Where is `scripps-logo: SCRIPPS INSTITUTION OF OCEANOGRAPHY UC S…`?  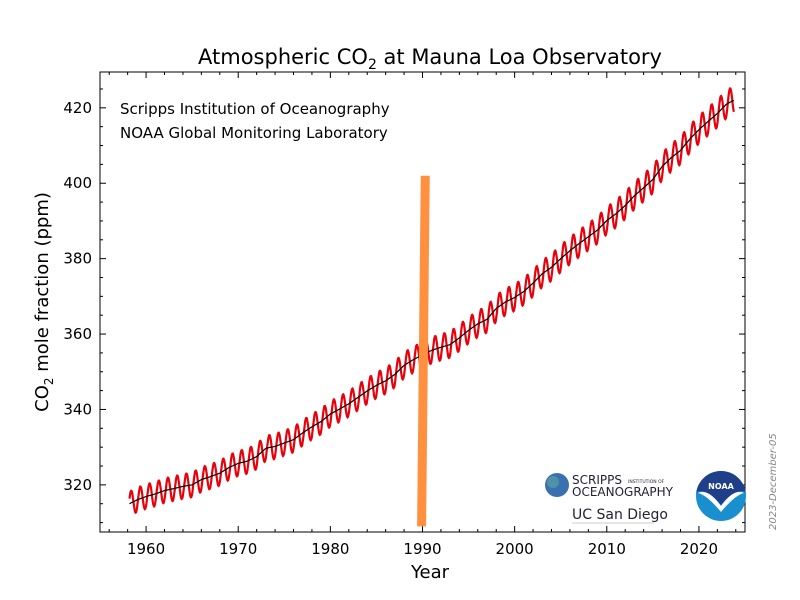
scripps-logo: SCRIPPS INSTITUTION OF OCEANOGRAPHY UC S… is located at coordinates (609, 498).